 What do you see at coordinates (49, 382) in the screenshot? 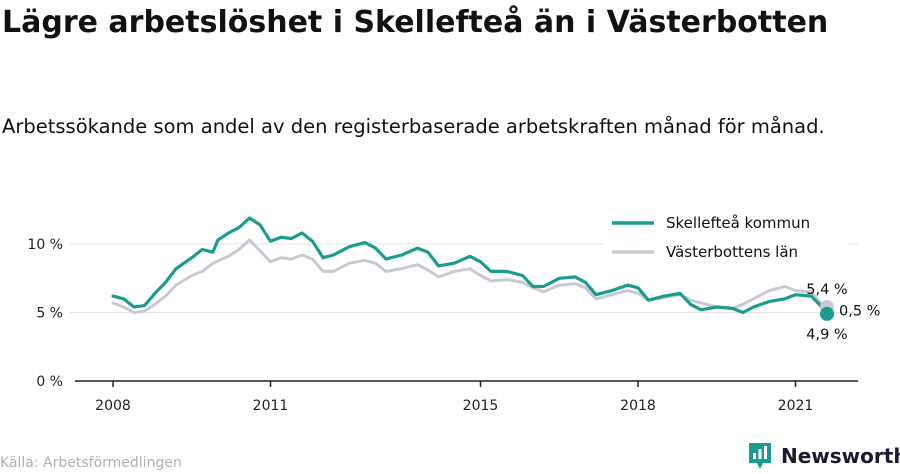
I see `y-tick-label: 0 %` at bounding box center [49, 382].